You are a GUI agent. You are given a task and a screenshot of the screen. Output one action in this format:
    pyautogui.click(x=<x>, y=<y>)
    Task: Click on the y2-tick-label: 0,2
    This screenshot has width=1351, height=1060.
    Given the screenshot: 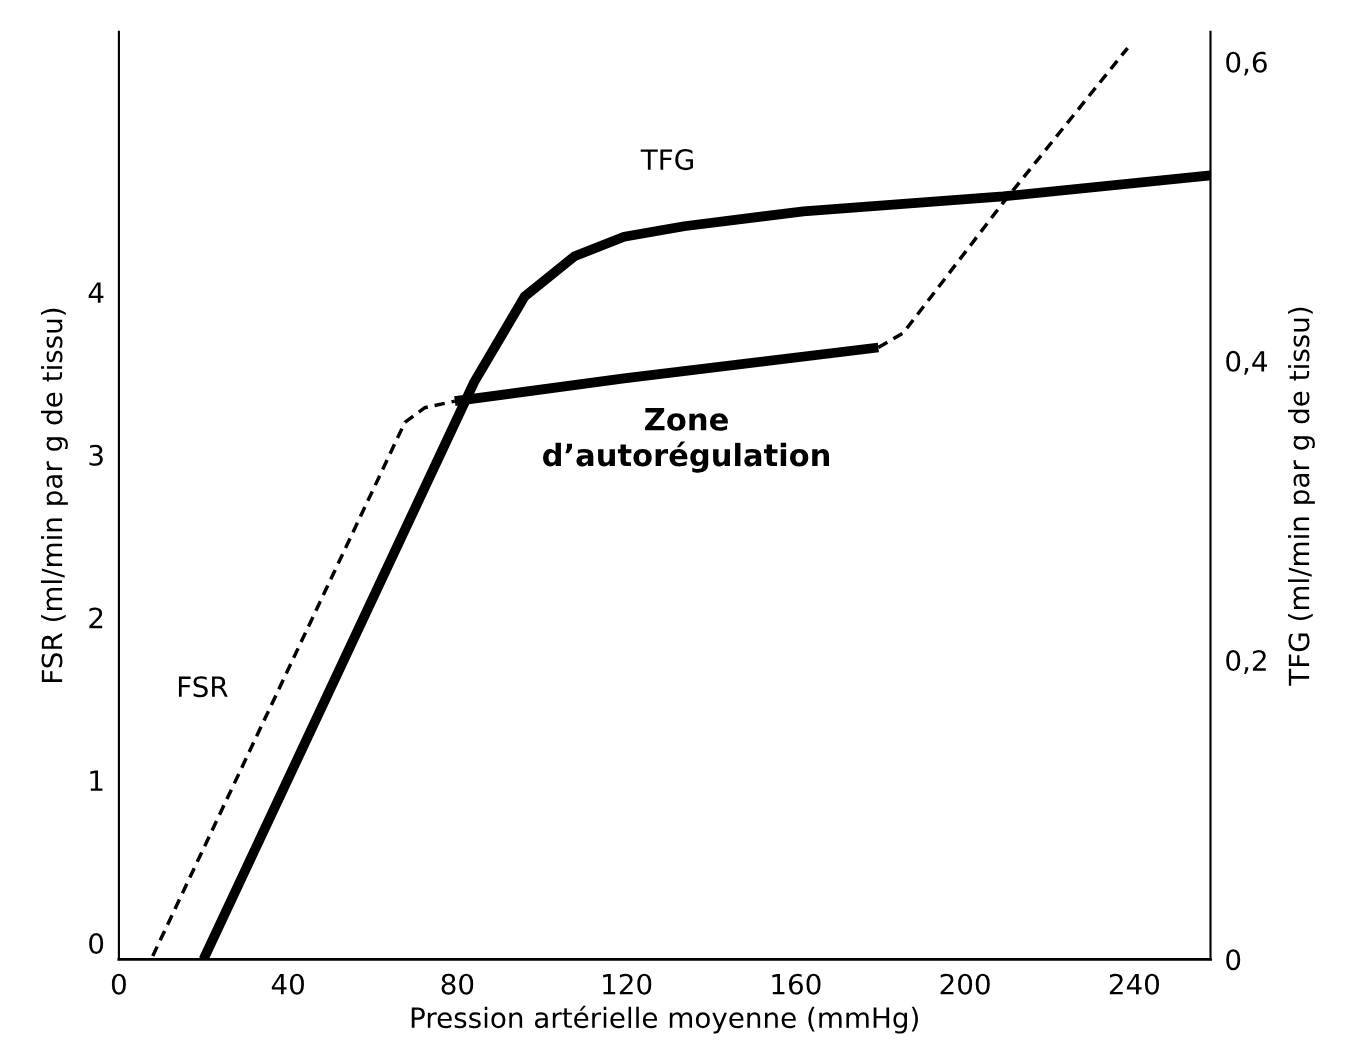 What is the action you would take?
    pyautogui.click(x=1246, y=662)
    